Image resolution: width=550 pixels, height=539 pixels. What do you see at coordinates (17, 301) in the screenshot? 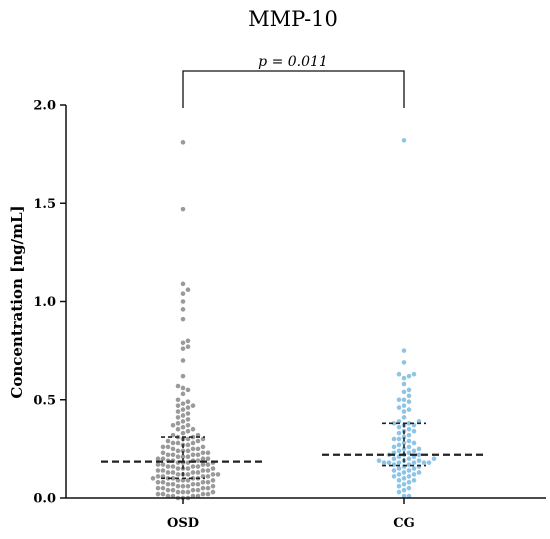
I see `y-axis-label: Concentration [ng/mL]` at bounding box center [17, 301].